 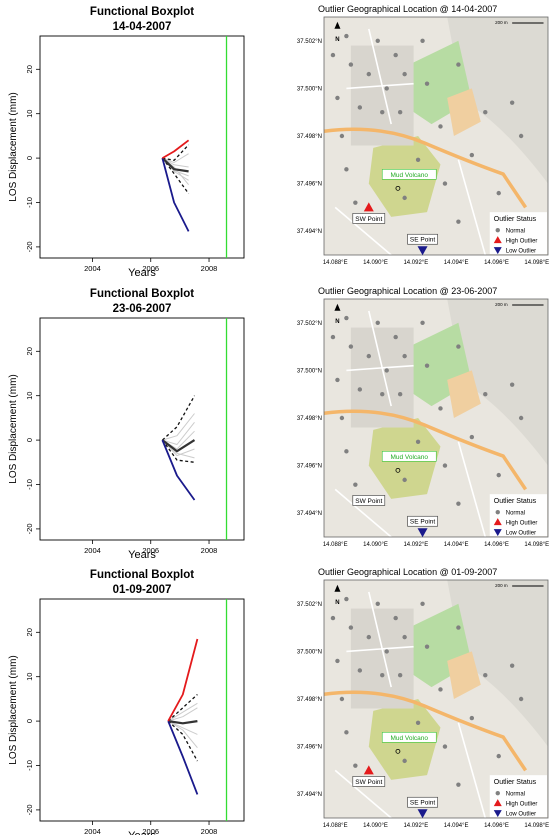 I want to click on chart-subtitle: 14-04-2007, so click(x=142, y=27).